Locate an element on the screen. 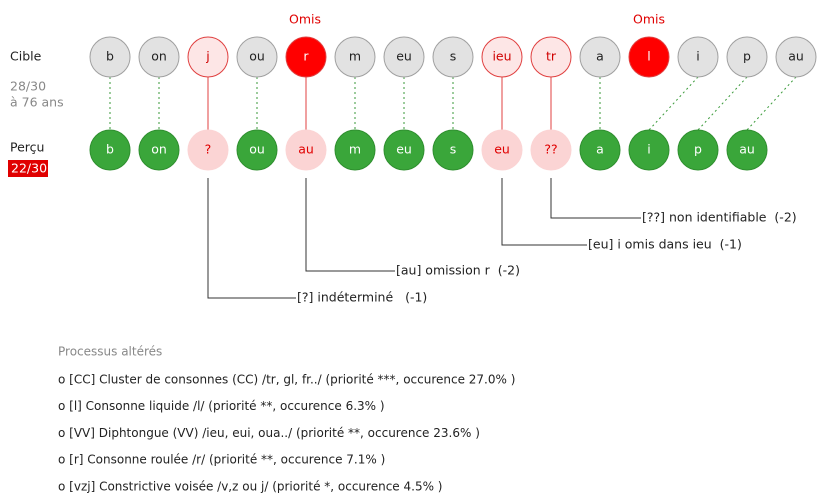 The height and width of the screenshot is (496, 820). target-text: eu is located at coordinates (404, 56).